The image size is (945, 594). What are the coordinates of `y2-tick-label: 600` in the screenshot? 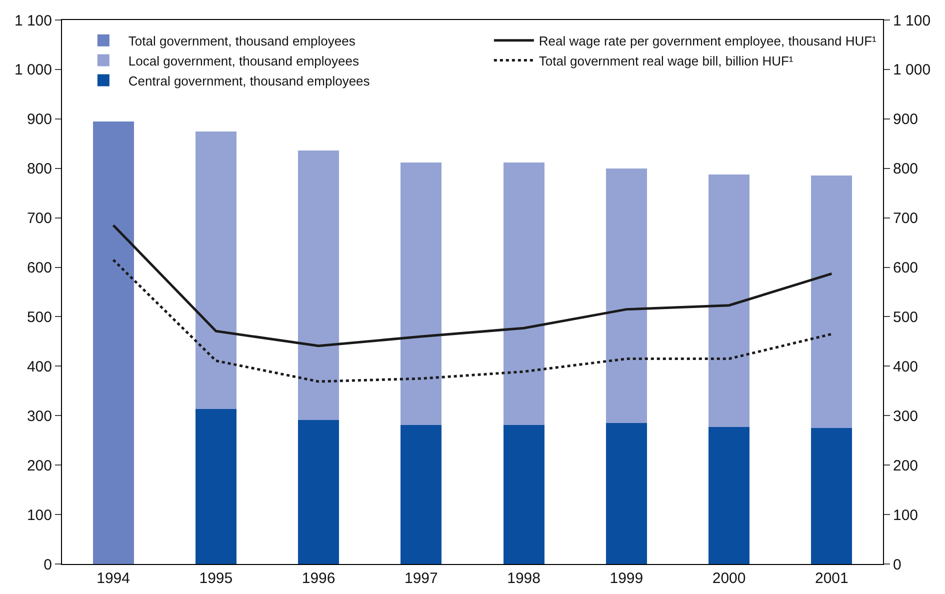 It's located at (905, 268).